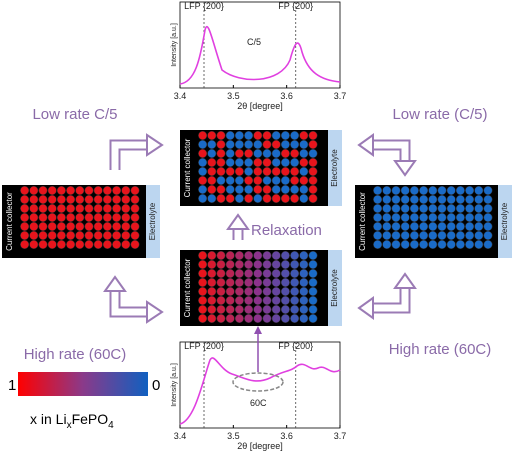 This screenshot has width=520, height=461. Describe the element at coordinates (286, 230) in the screenshot. I see `label: Relaxation` at that location.